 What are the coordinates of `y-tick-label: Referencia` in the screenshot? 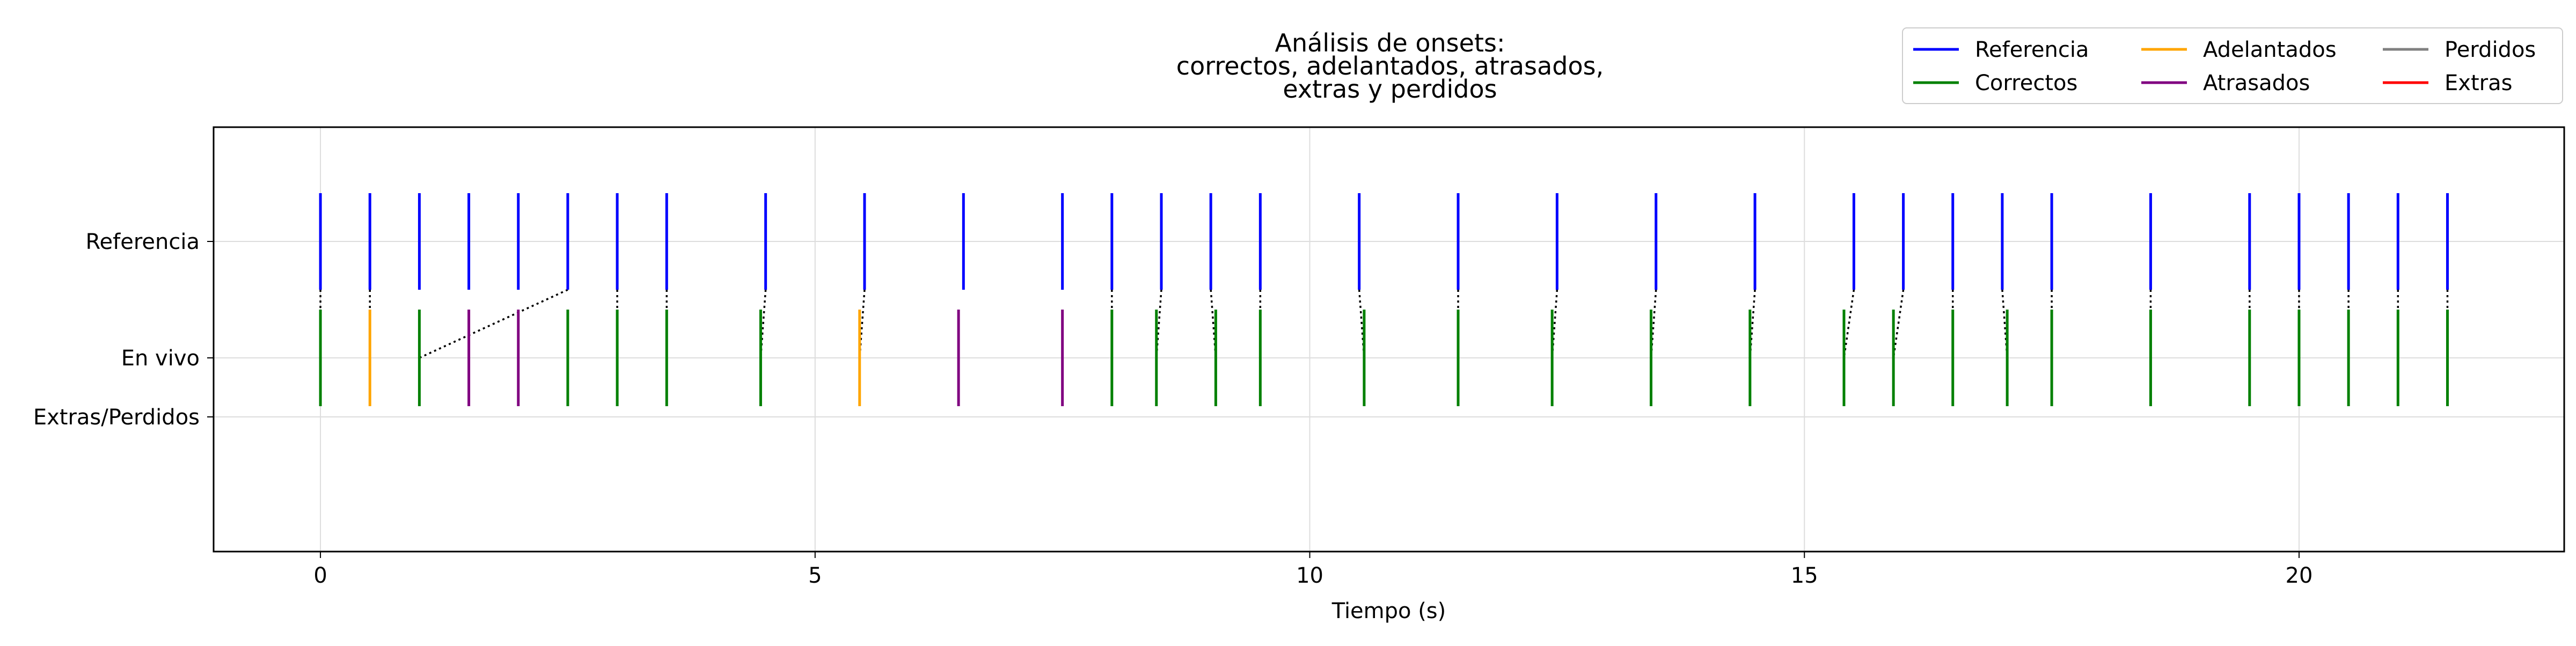 It's located at (143, 242).